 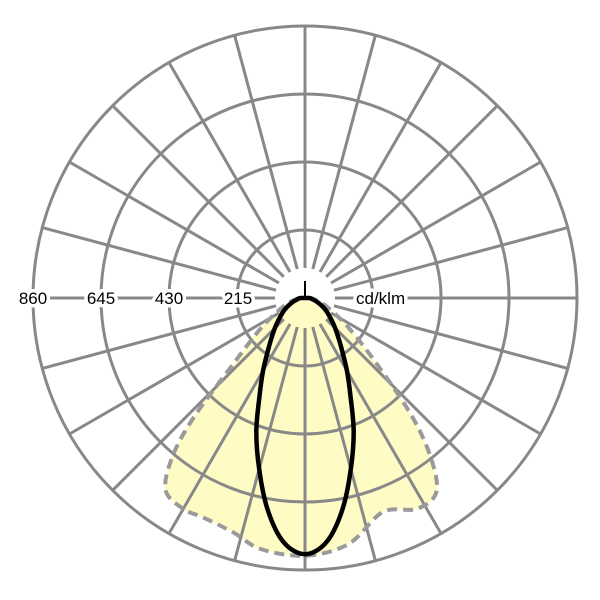 I want to click on radial-tick-label: 430, so click(x=169, y=298).